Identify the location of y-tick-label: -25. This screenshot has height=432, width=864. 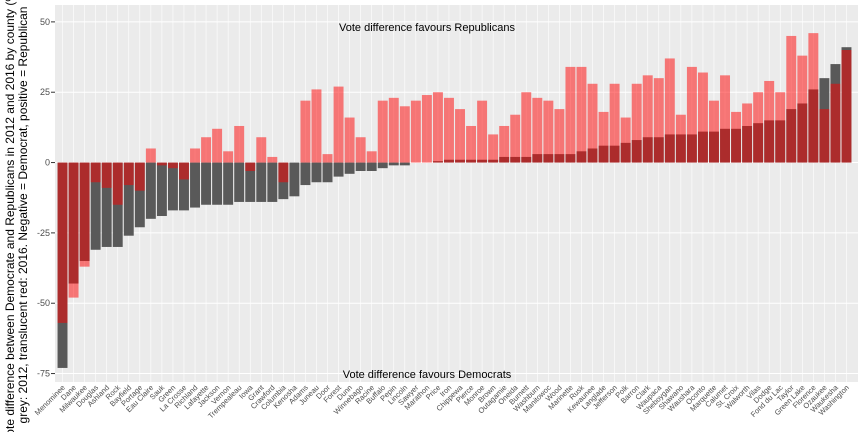
(43, 233).